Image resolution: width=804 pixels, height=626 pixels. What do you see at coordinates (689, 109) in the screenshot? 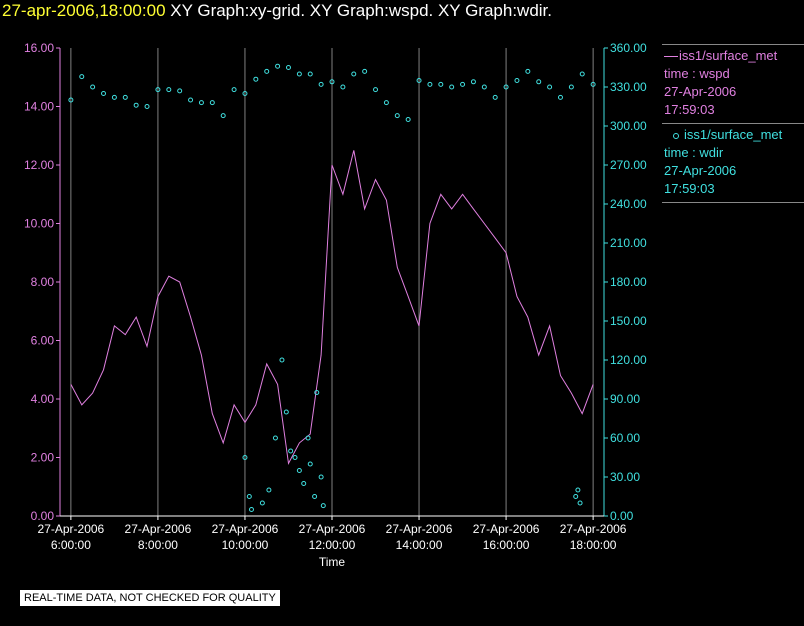
I see `legend-time-label: 17:59:03` at bounding box center [689, 109].